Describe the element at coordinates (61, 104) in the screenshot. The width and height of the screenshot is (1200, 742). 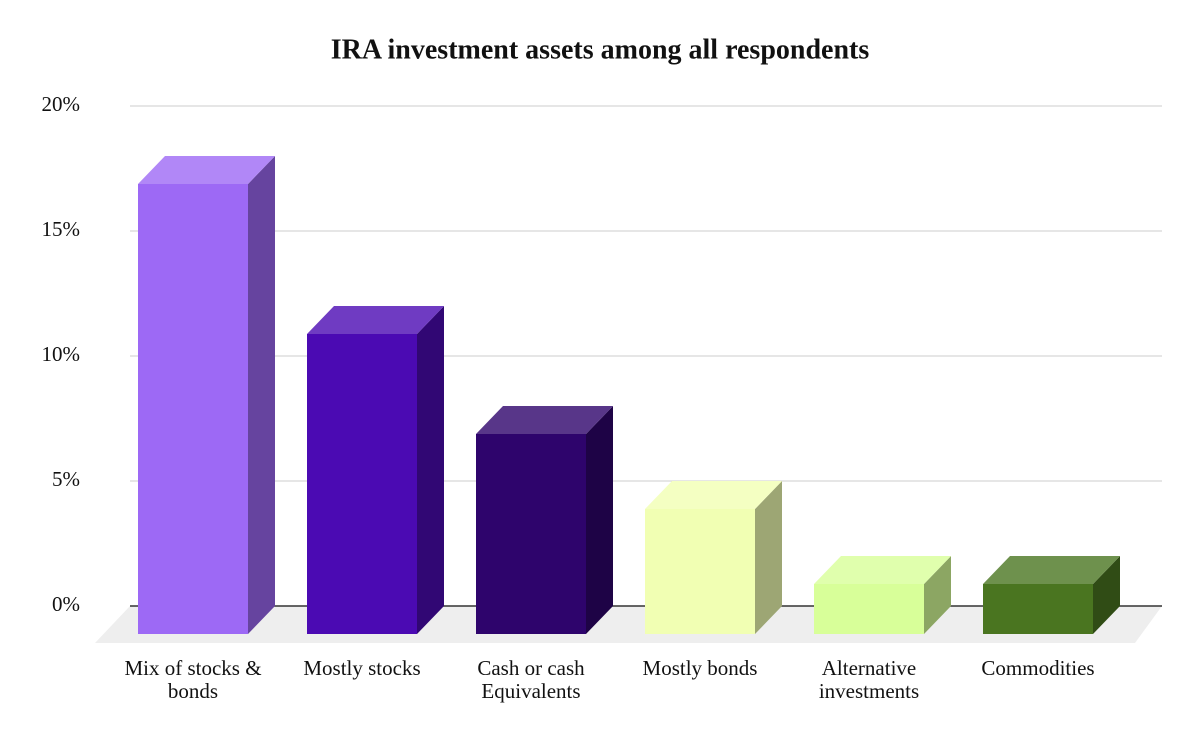
I see `y-tick-label: 20%` at that location.